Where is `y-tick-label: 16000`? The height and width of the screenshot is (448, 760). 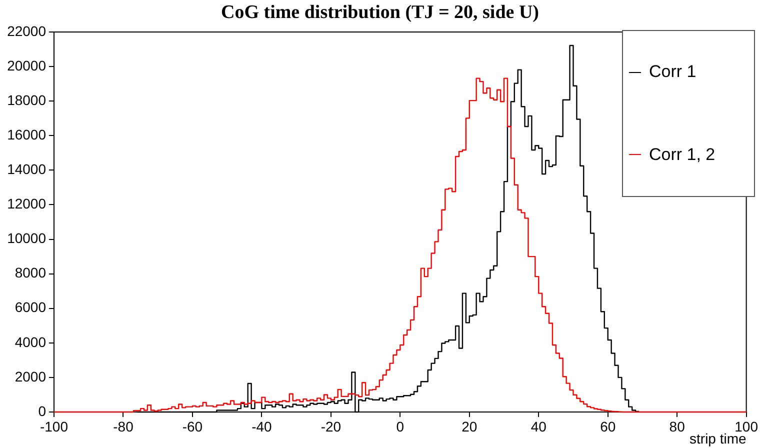
y-tick-label: 16000 is located at coordinates (26, 134).